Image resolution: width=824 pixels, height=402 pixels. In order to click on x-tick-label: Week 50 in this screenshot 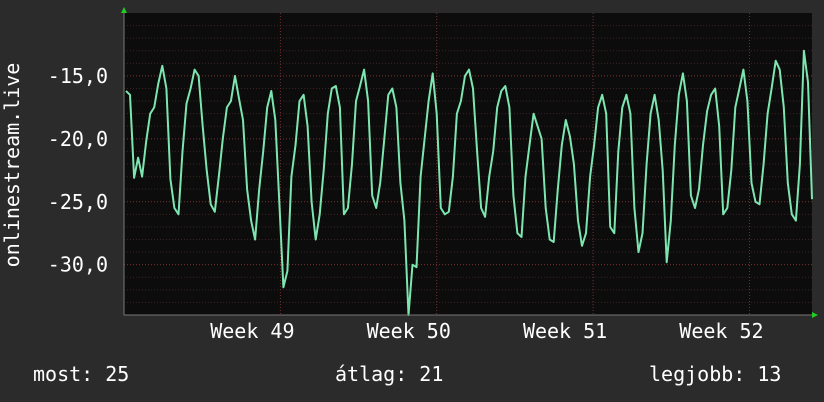, I will do `click(409, 331)`.